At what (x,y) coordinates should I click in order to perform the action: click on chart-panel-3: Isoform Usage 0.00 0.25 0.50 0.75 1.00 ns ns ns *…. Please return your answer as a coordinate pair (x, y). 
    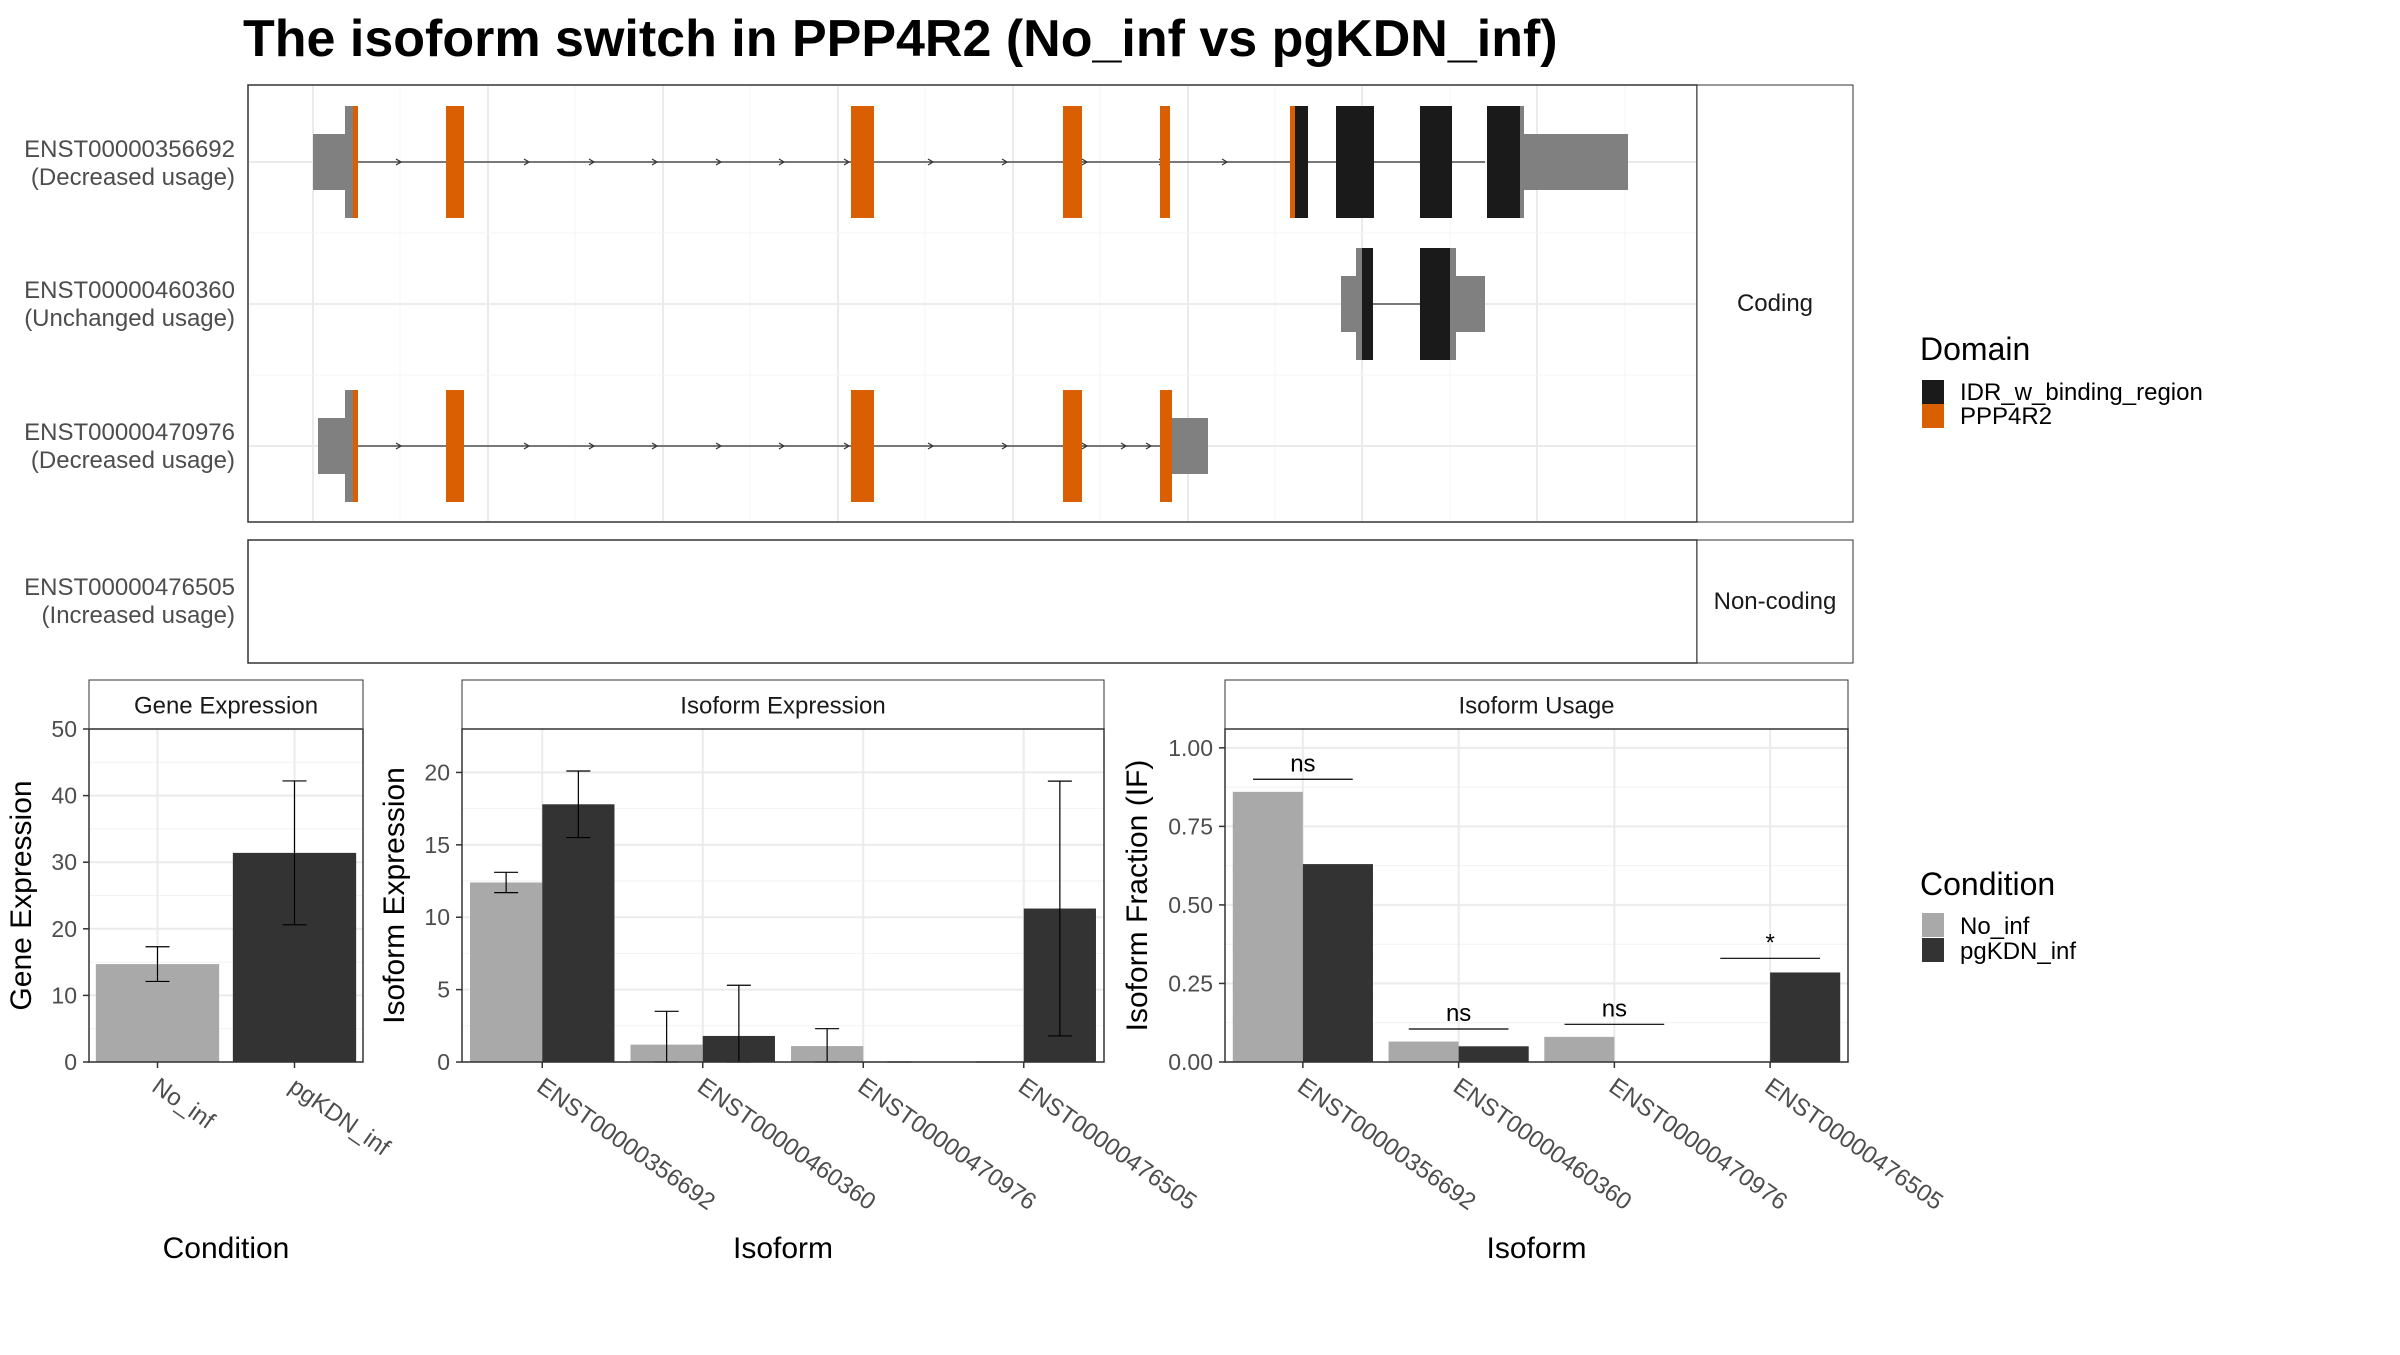
    Looking at the image, I should click on (1534, 972).